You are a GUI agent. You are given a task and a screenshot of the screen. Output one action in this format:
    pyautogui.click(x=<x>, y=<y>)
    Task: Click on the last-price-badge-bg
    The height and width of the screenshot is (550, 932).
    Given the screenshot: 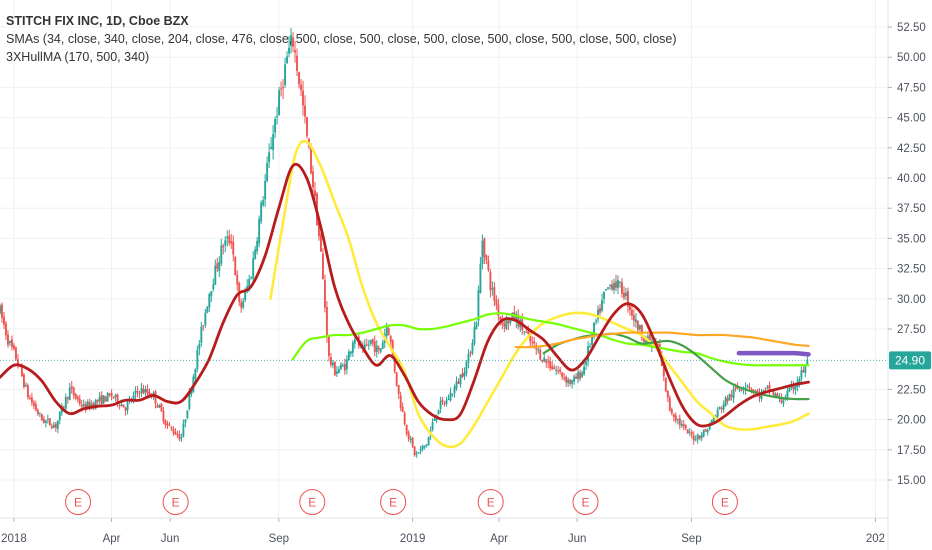 What is the action you would take?
    pyautogui.click(x=910, y=360)
    